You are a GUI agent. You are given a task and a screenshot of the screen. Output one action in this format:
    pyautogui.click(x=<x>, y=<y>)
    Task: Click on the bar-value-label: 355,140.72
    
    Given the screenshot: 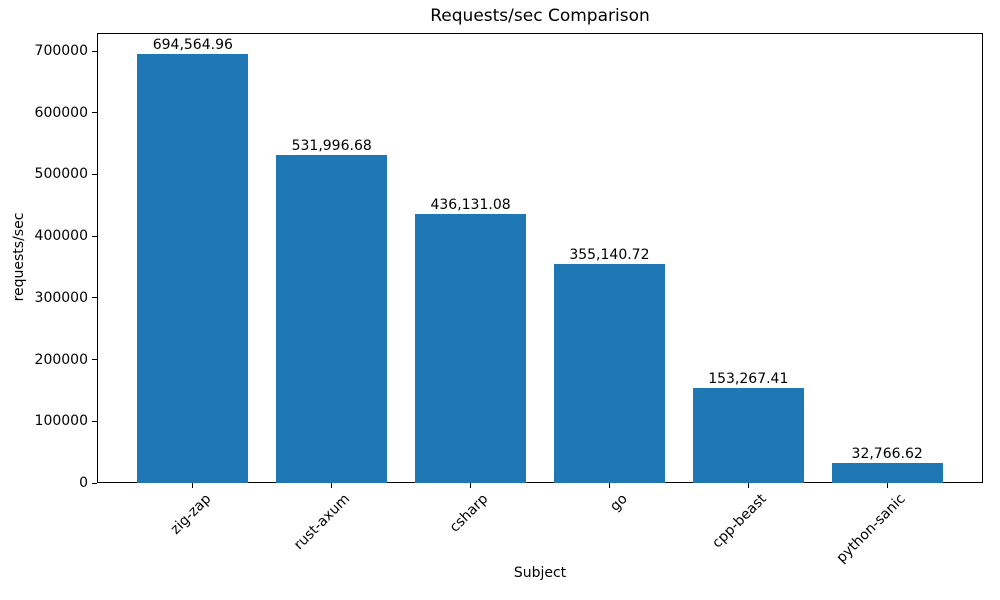 What is the action you would take?
    pyautogui.click(x=609, y=254)
    